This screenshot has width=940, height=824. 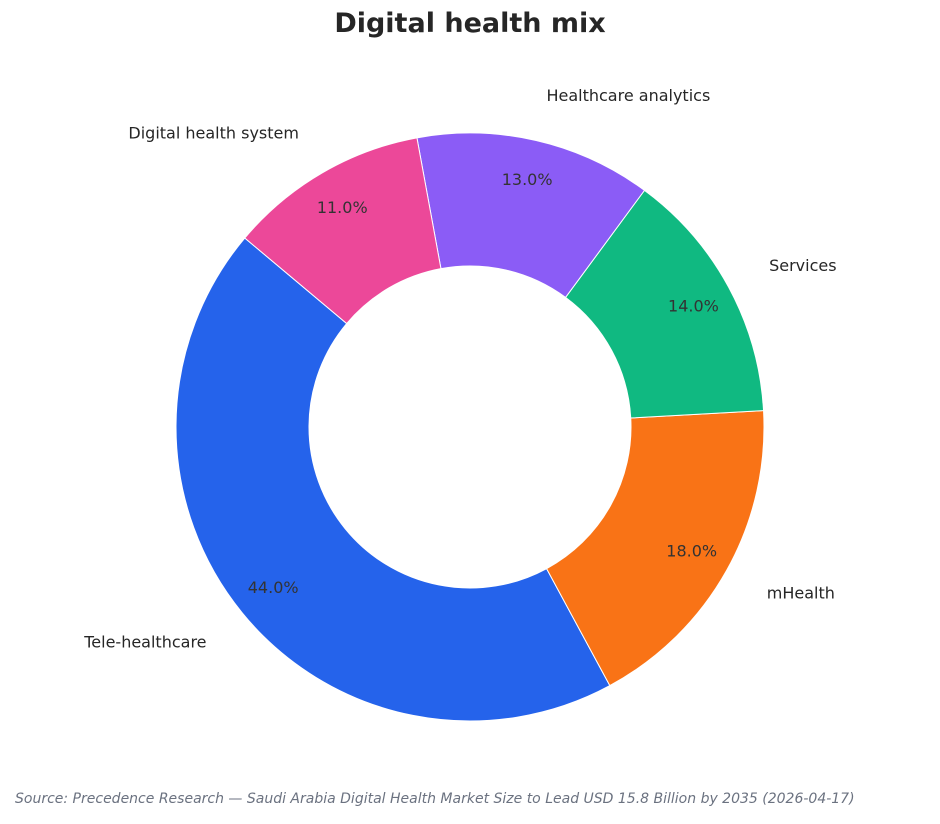 I want to click on pct-label-healthcare-analytics: 13.0%, so click(x=527, y=179).